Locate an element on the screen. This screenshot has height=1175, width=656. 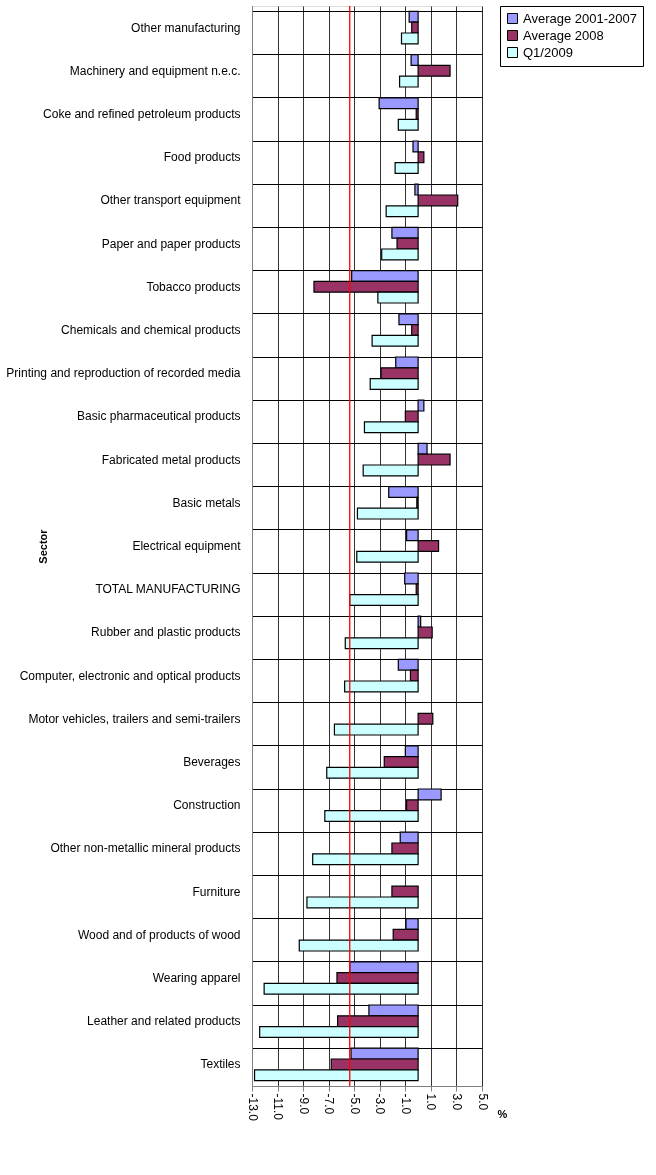
y-tick-label: Machinery and equipment n.e.c. is located at coordinates (155, 70).